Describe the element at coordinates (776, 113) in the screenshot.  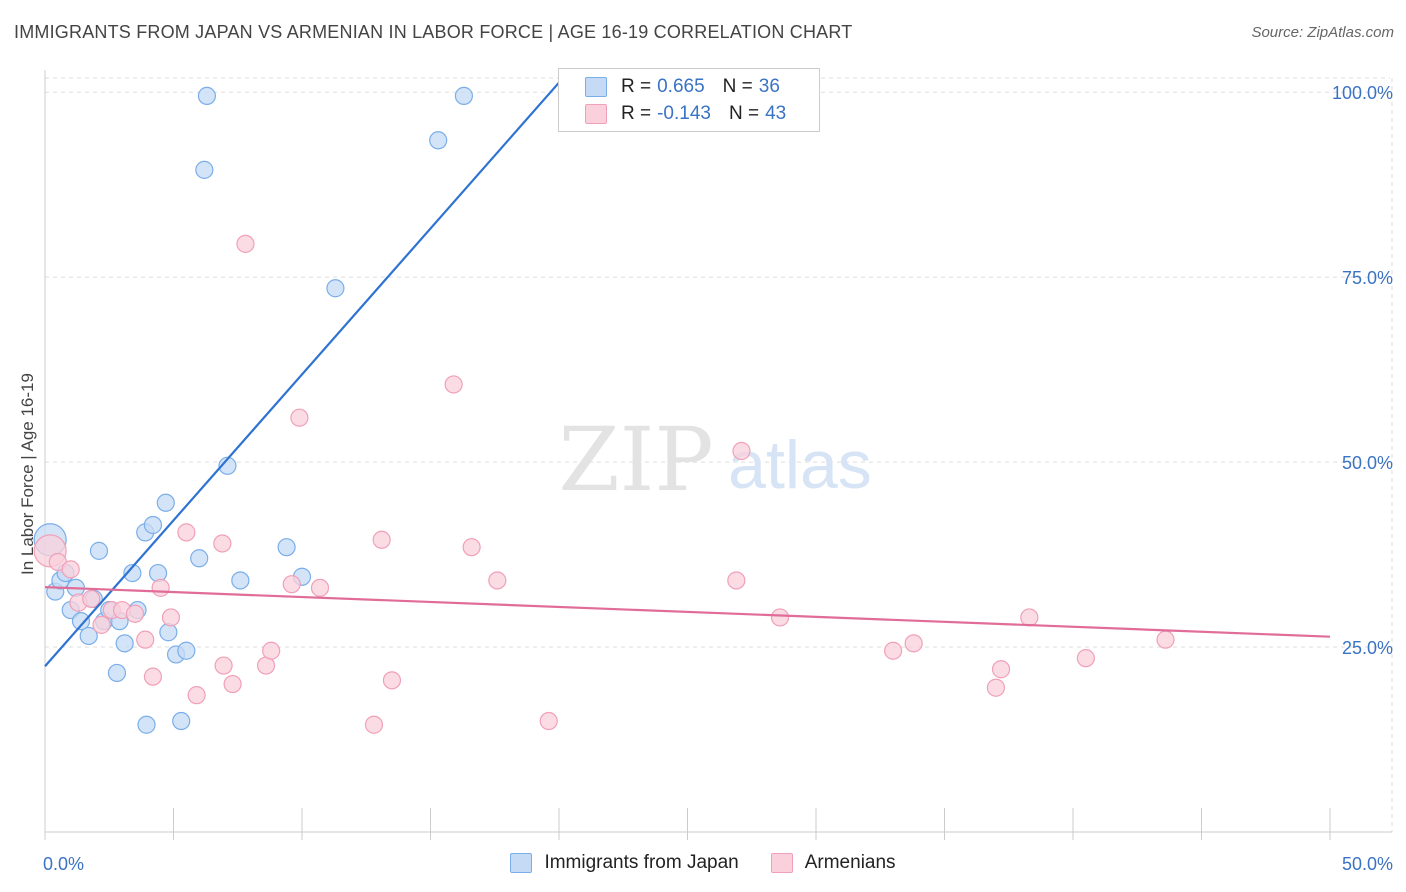
I see `legend-n-value: 43` at that location.